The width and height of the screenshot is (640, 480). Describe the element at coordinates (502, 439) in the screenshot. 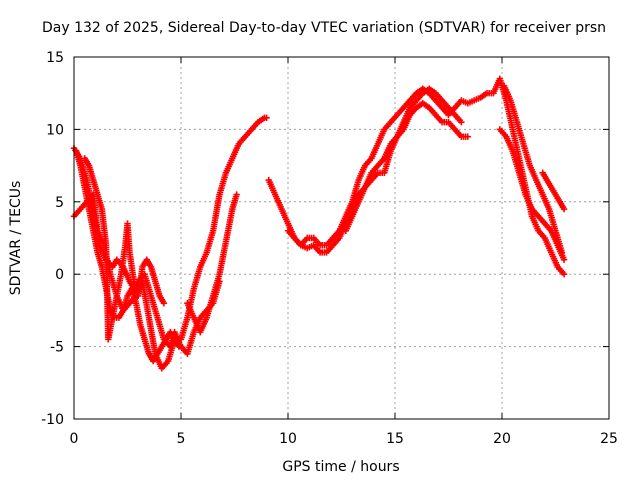

I see `x-tick-label: 20` at that location.